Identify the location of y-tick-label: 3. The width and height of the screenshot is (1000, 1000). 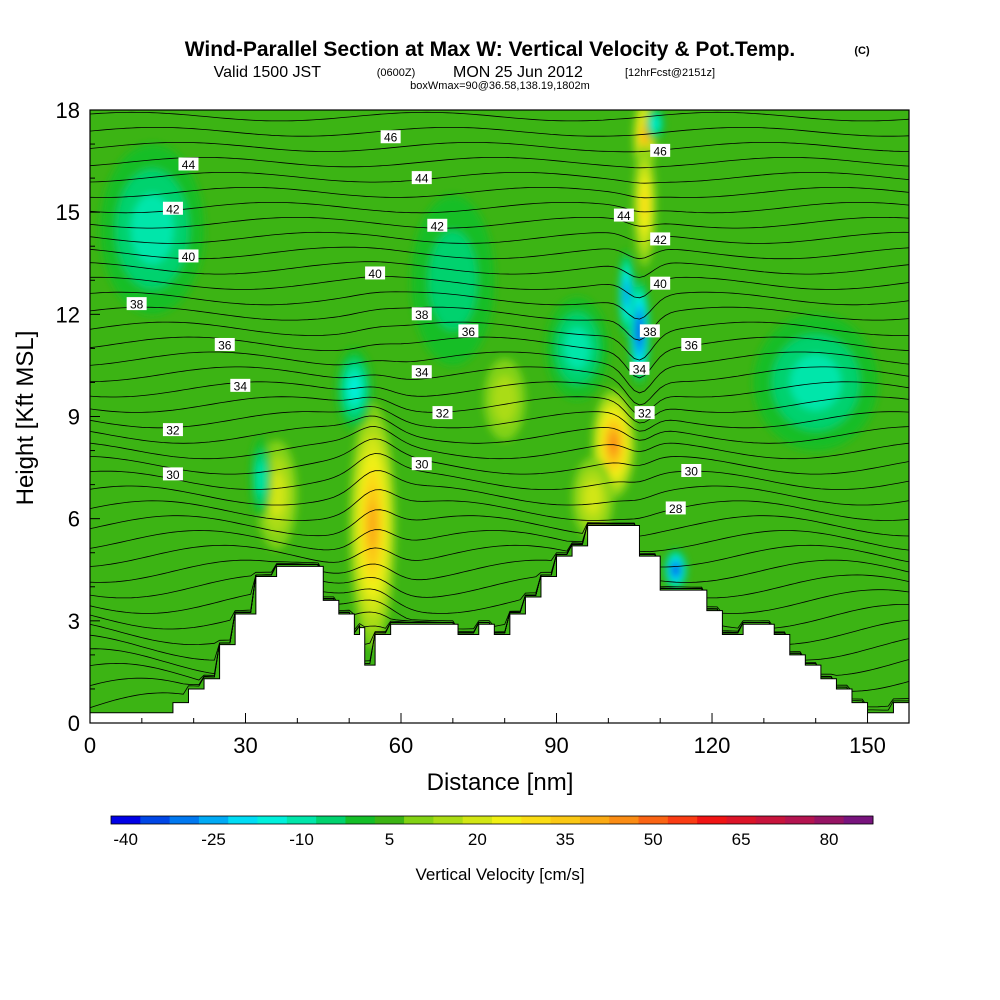
(74, 621).